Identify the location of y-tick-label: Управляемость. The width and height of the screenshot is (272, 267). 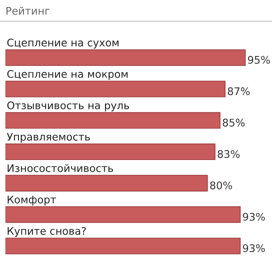
(48, 137).